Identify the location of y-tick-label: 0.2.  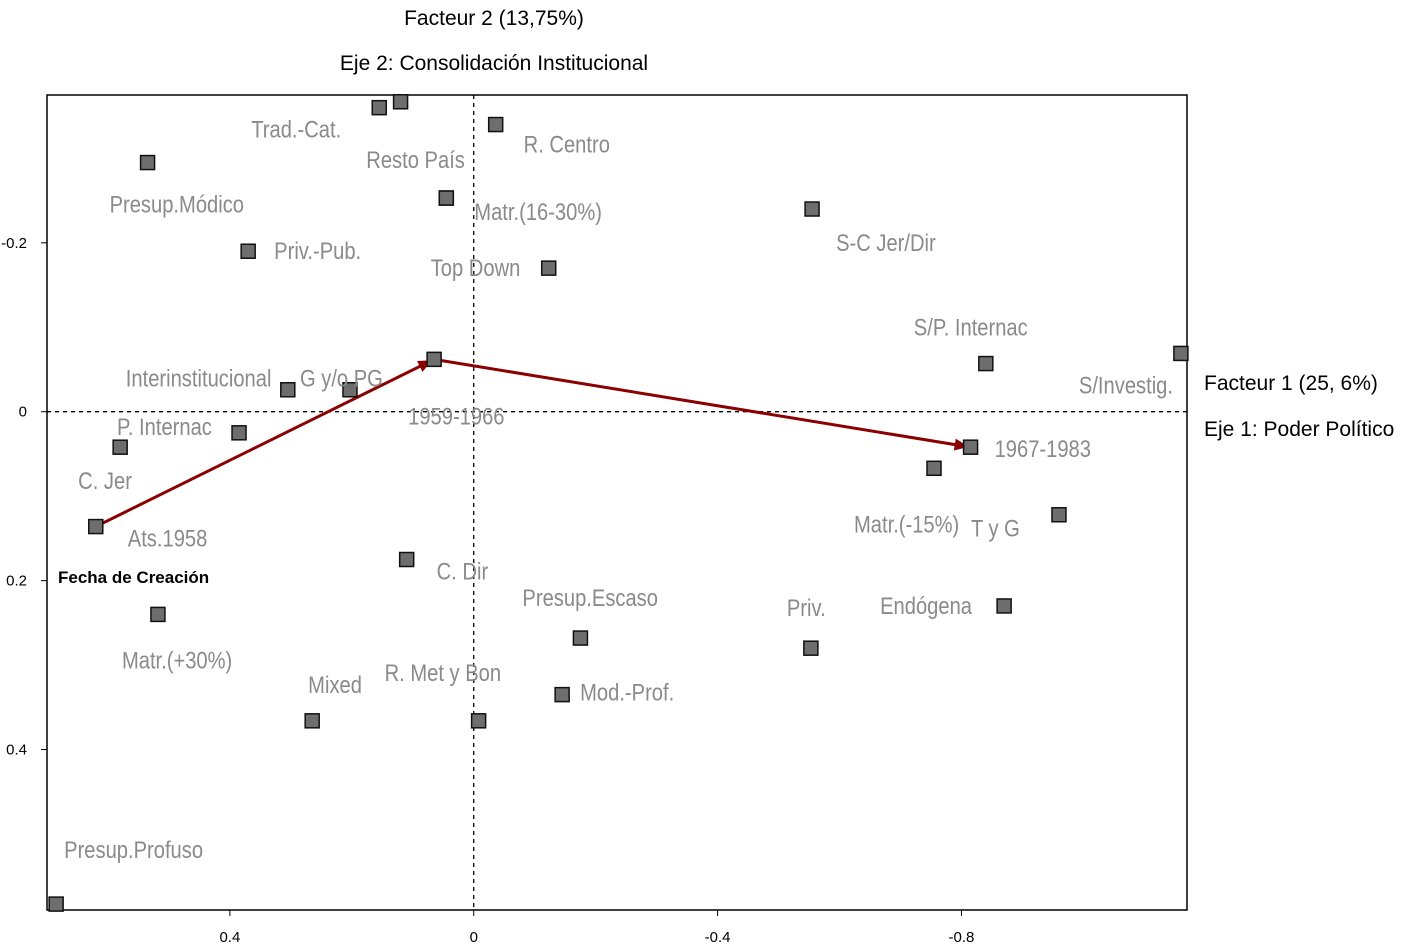
(16, 581).